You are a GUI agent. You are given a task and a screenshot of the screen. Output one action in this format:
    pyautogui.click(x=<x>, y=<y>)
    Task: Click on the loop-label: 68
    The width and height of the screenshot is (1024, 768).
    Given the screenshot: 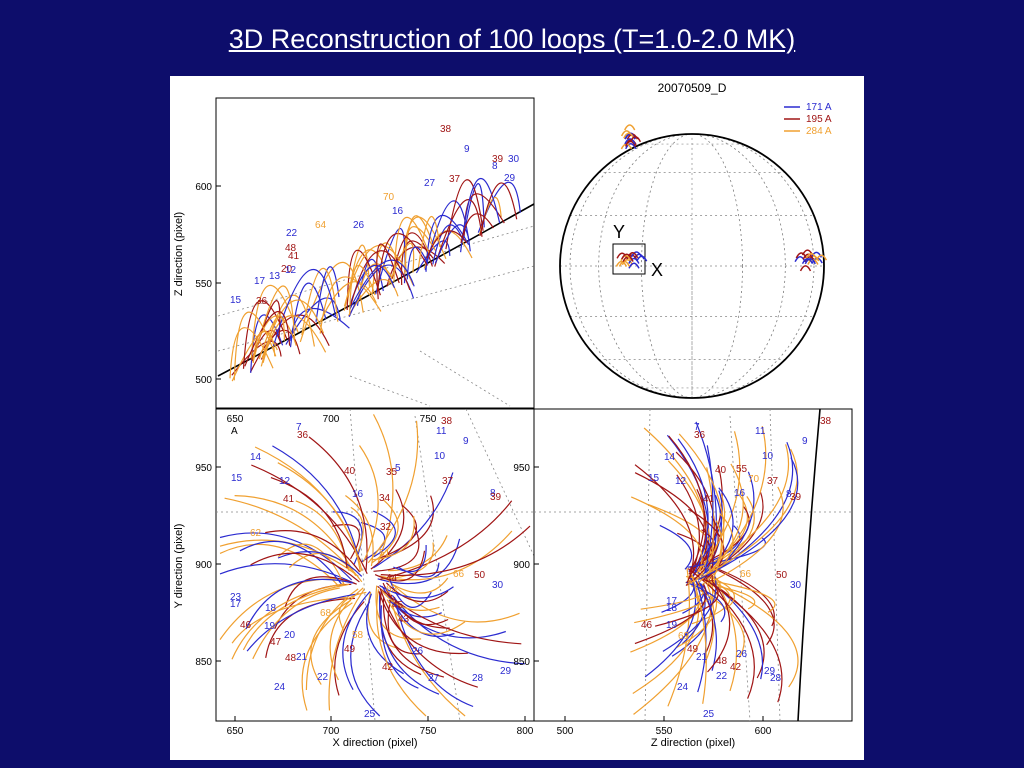 What is the action you would take?
    pyautogui.click(x=326, y=613)
    